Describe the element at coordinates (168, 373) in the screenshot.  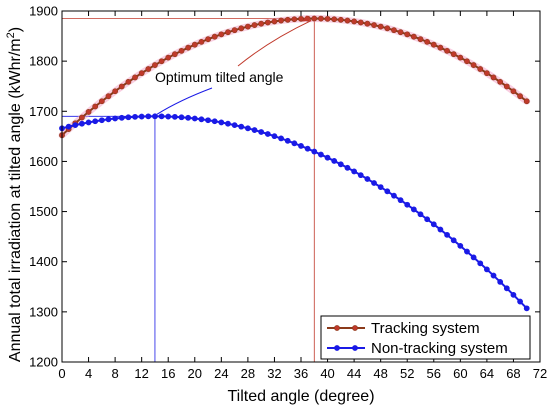
I see `x-tick-label: 16` at that location.